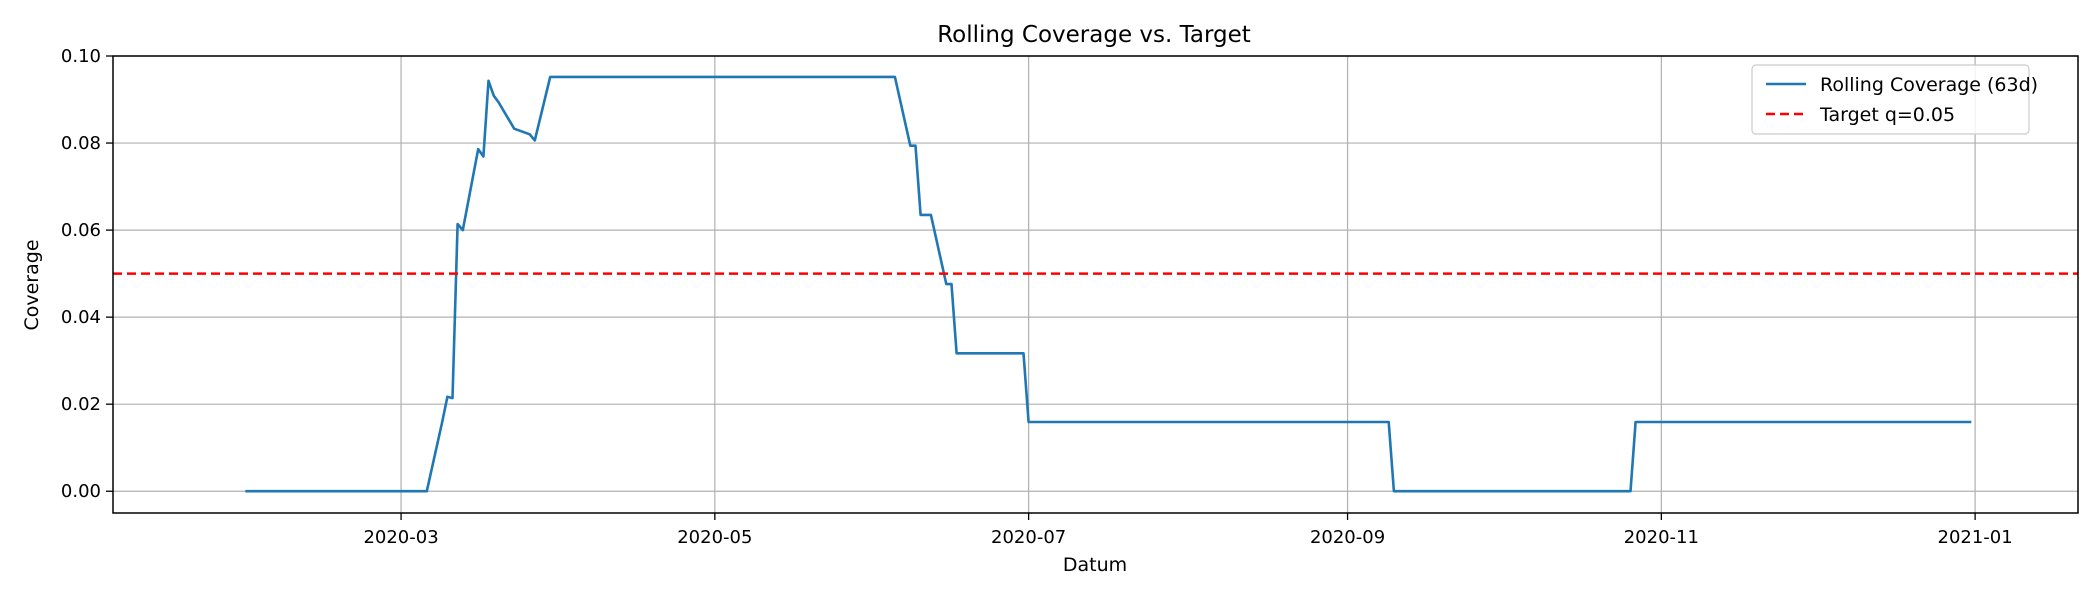 This screenshot has width=2100, height=600. I want to click on y-tick-label: 0.10, so click(81, 56).